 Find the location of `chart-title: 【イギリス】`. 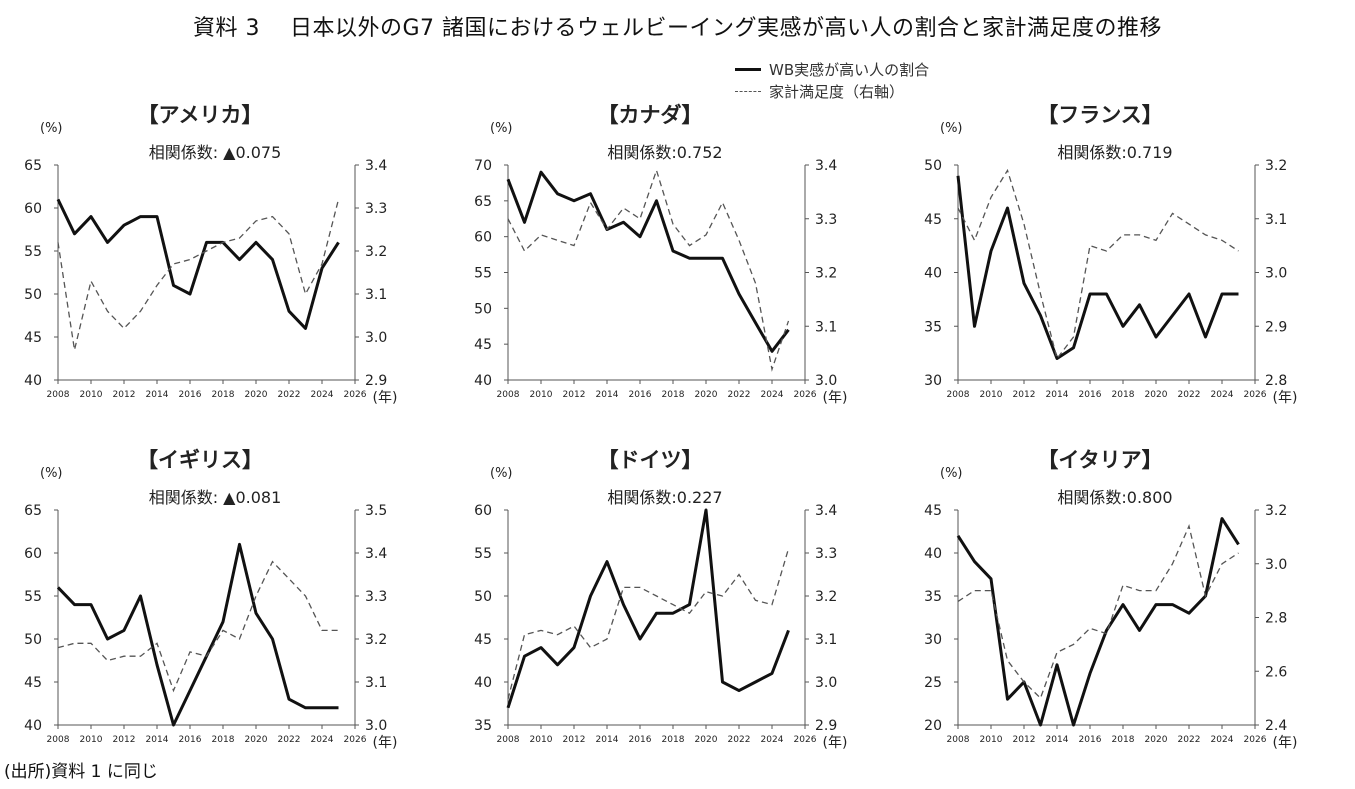

chart-title: 【イギリス】 is located at coordinates (200, 460).